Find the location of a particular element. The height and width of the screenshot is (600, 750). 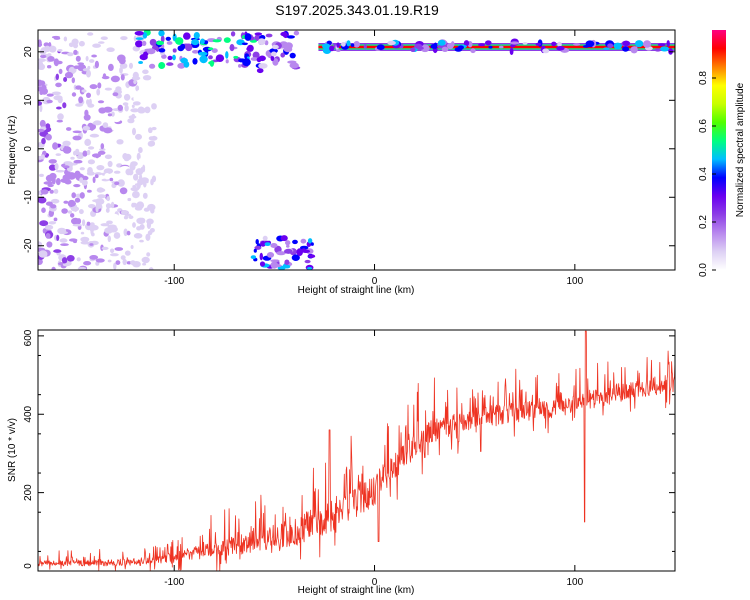

snr-ylabel: SNR (10 * v/v) is located at coordinates (12, 450).